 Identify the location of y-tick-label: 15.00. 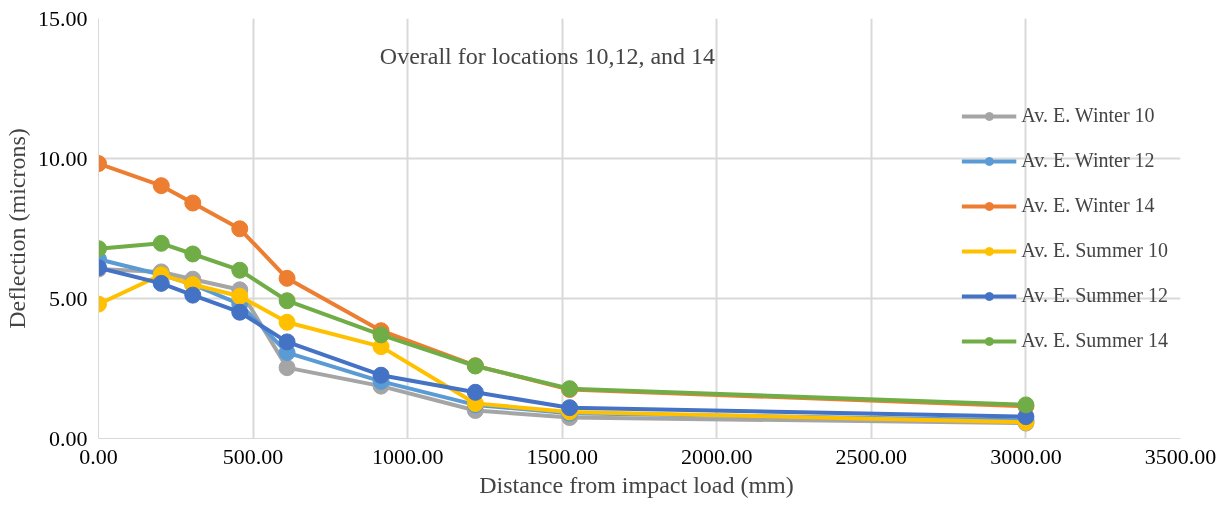
(63, 18).